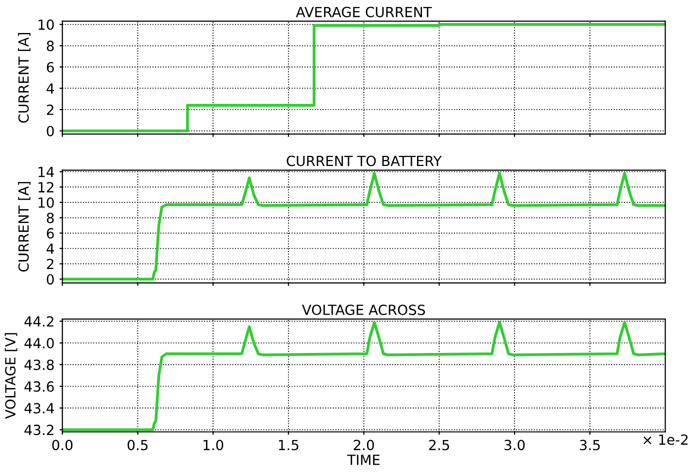 The height and width of the screenshot is (472, 693). Describe the element at coordinates (288, 445) in the screenshot. I see `x-tick-label: 1.5` at that location.